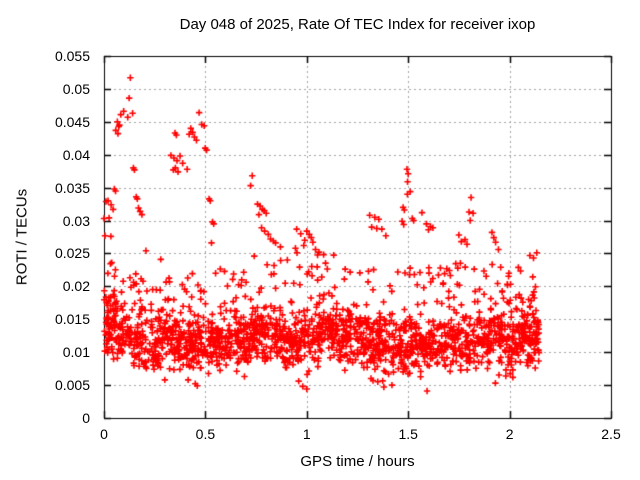  I want to click on x-tick-label: 0, so click(104, 434).